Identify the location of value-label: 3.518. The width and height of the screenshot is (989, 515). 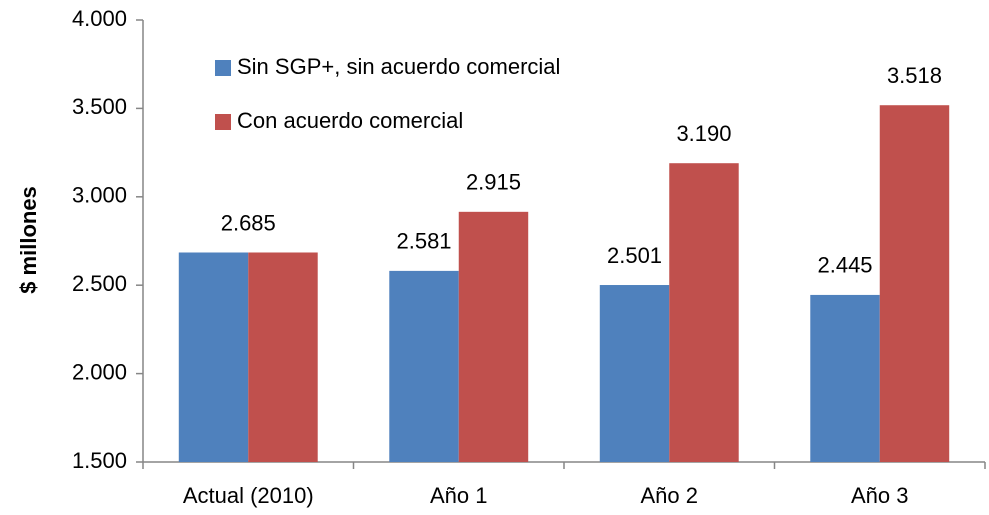
(914, 75).